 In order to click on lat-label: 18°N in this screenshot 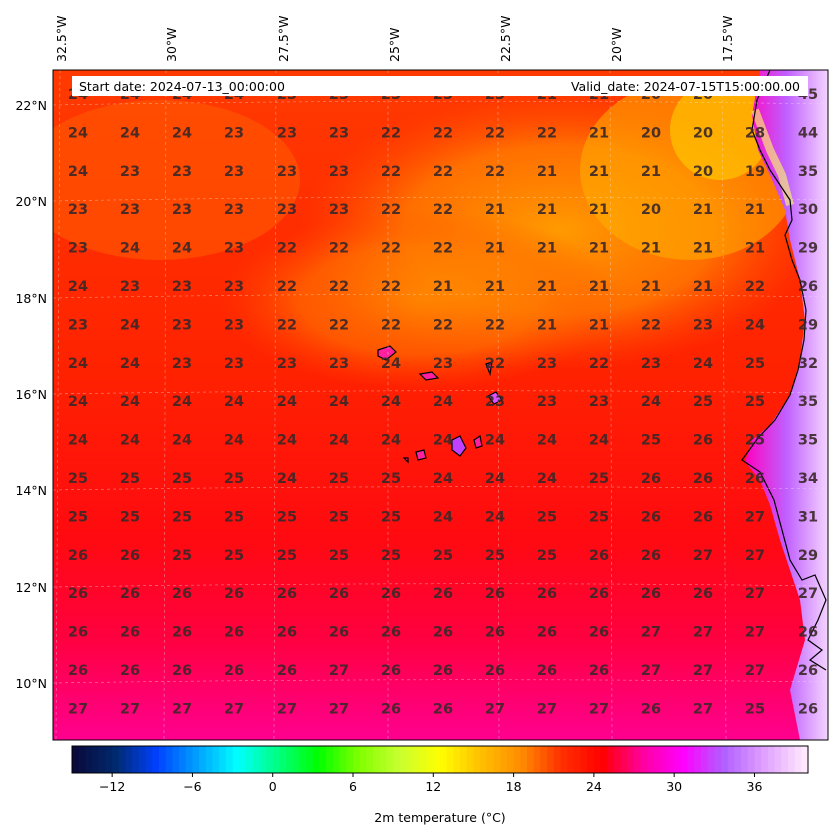, I will do `click(31, 298)`.